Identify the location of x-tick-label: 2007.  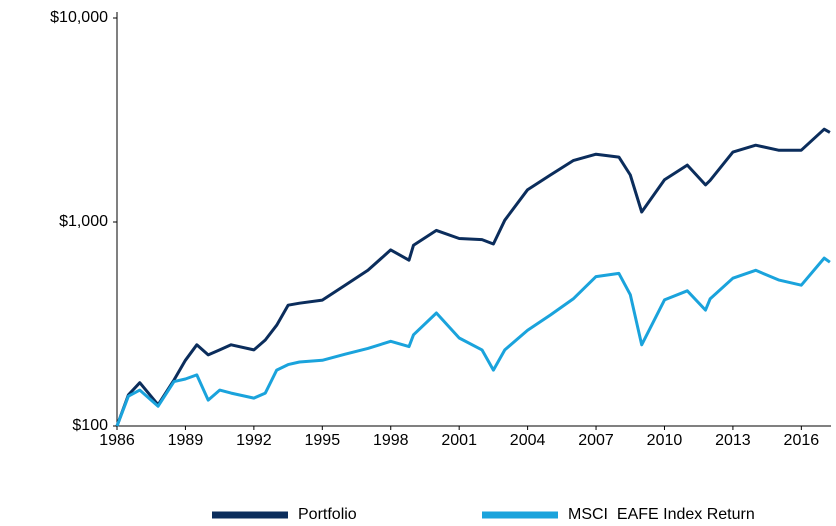
(596, 440).